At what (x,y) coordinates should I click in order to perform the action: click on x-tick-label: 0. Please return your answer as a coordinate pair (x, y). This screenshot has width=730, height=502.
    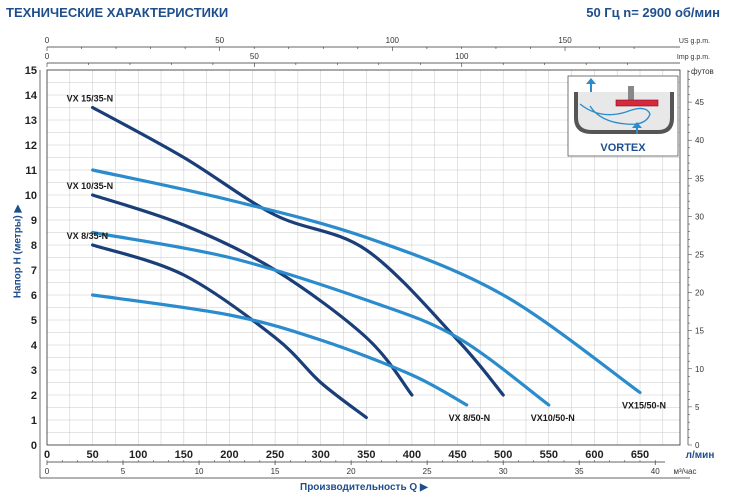
    Looking at the image, I should click on (47, 455).